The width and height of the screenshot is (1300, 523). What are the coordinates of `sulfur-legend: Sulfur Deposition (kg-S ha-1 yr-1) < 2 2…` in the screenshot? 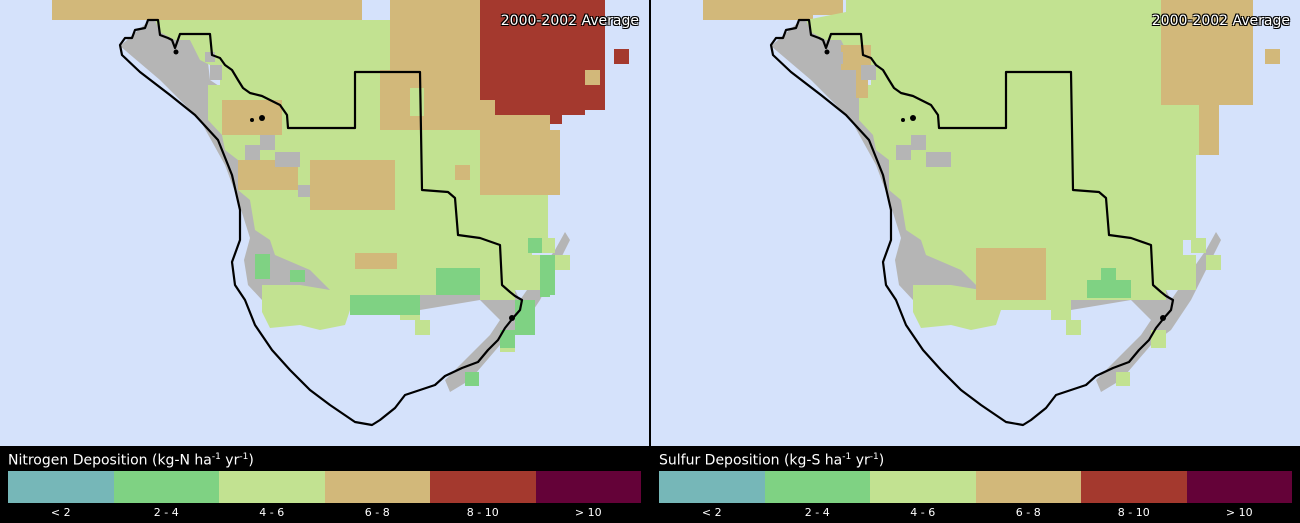 It's located at (975, 484).